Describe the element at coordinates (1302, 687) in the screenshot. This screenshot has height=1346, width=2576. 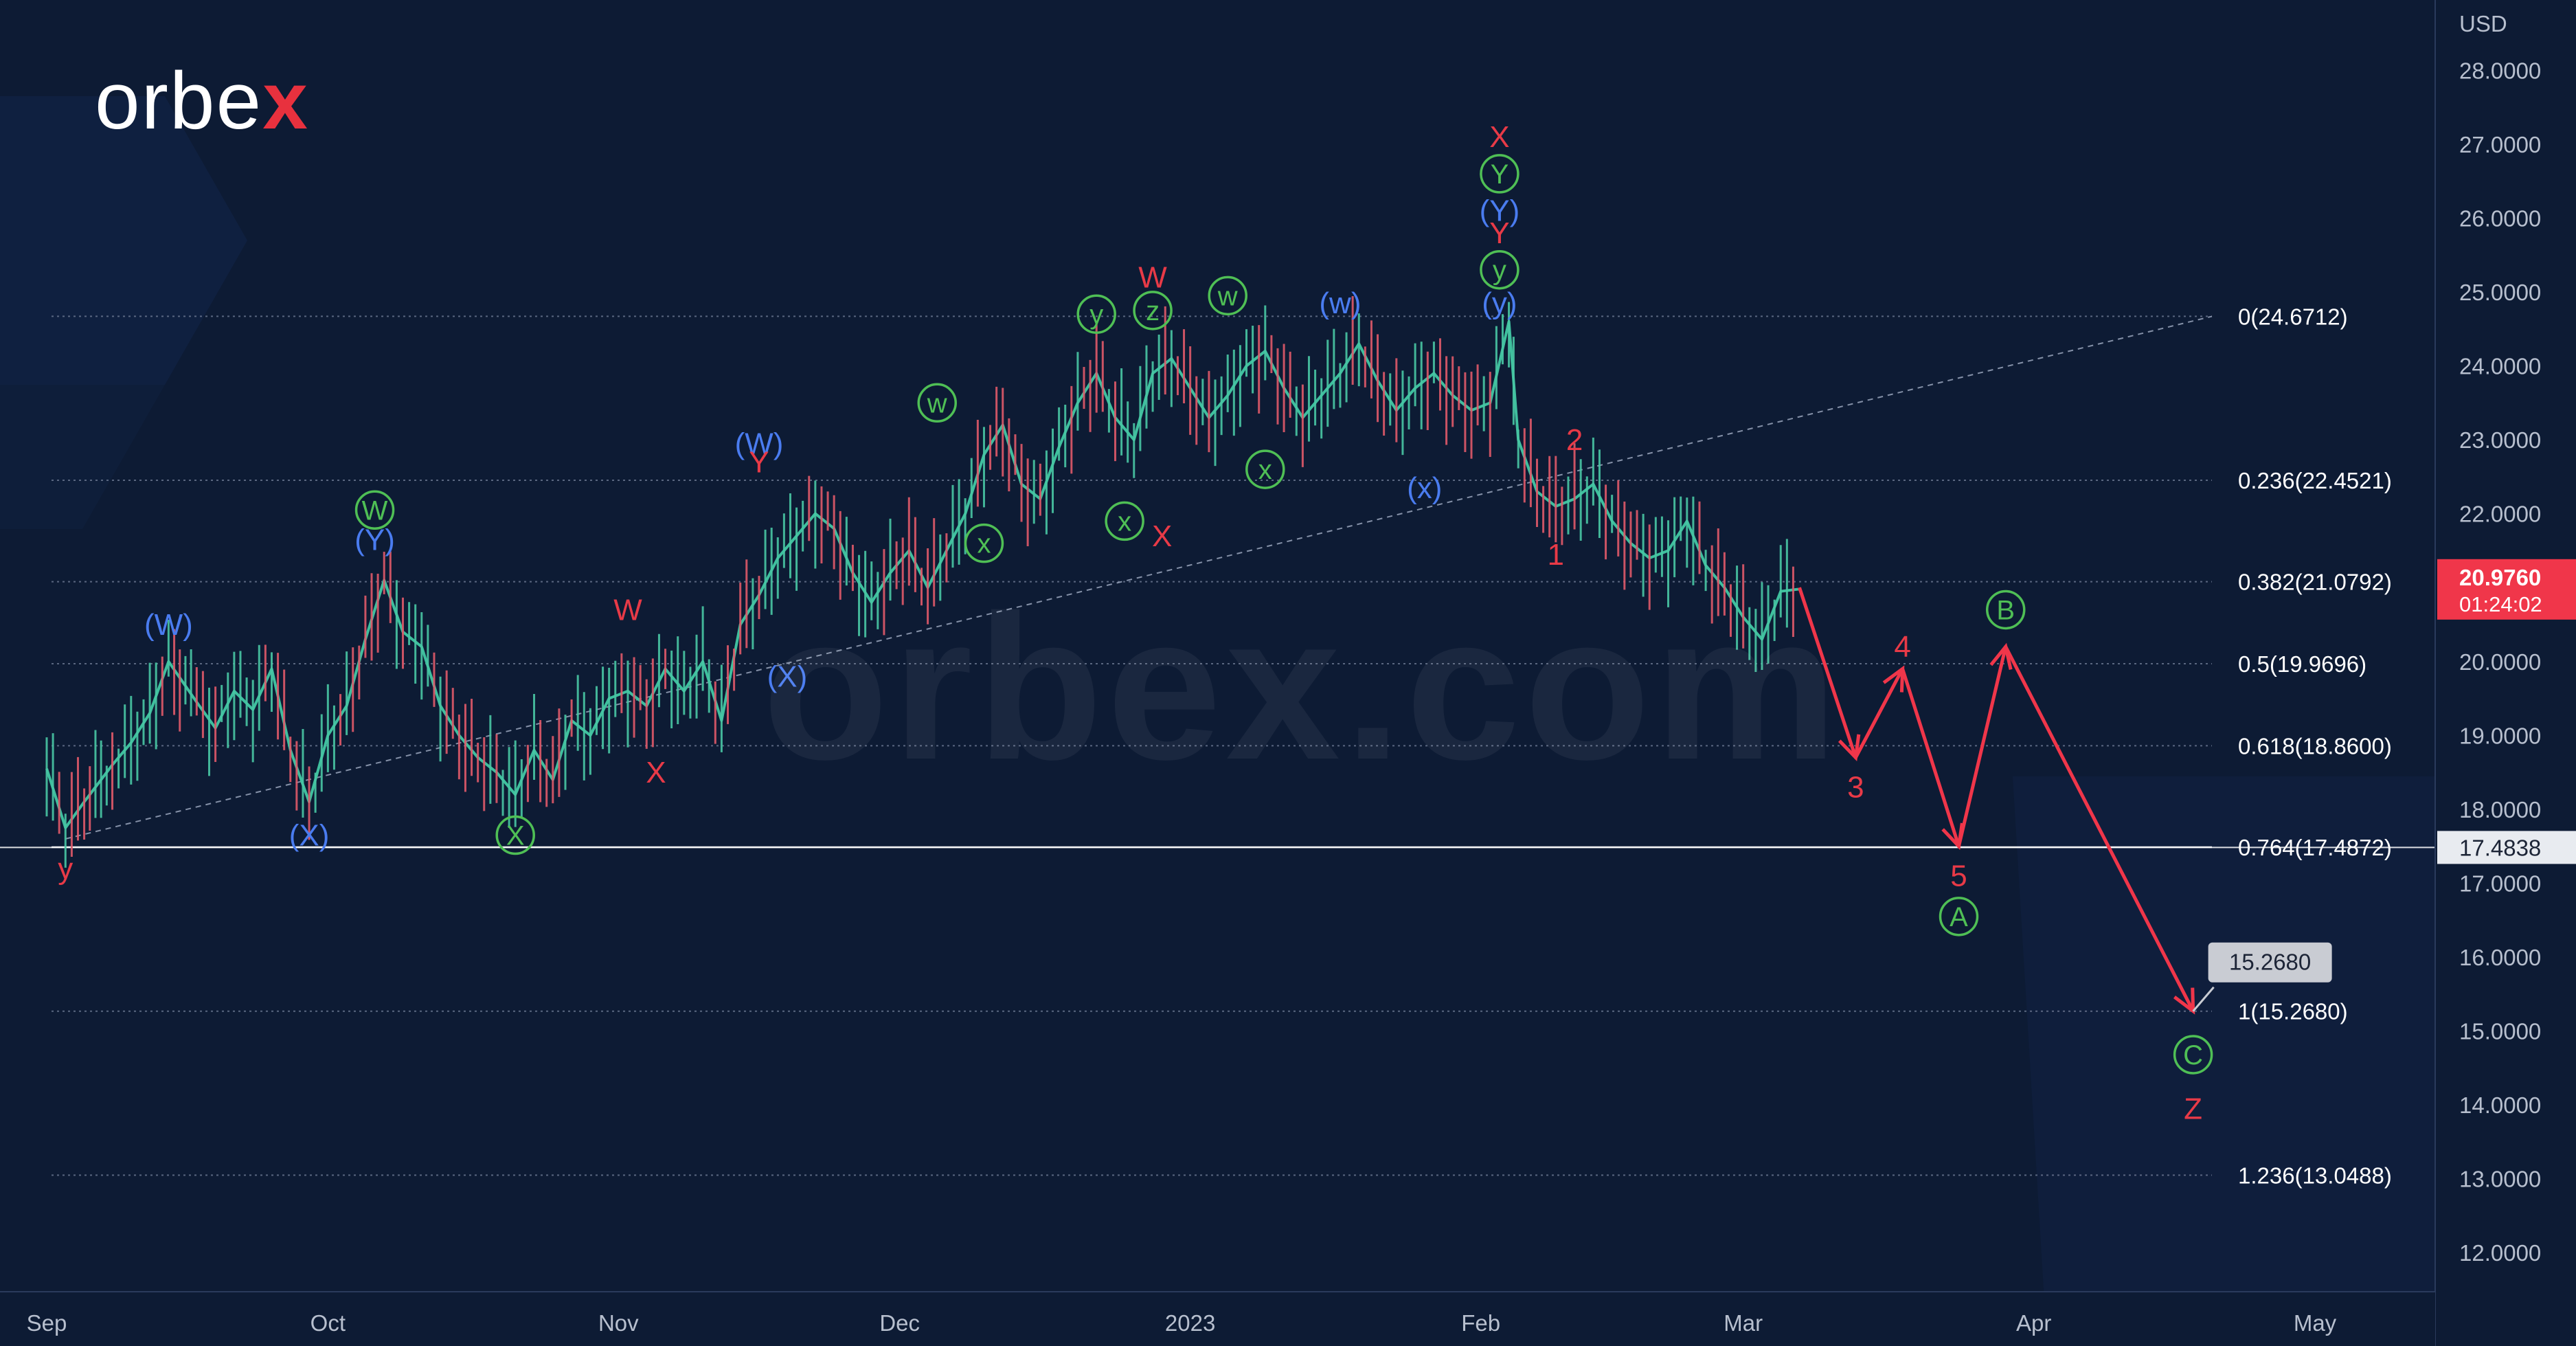
I see `watermark: orbex.com` at that location.